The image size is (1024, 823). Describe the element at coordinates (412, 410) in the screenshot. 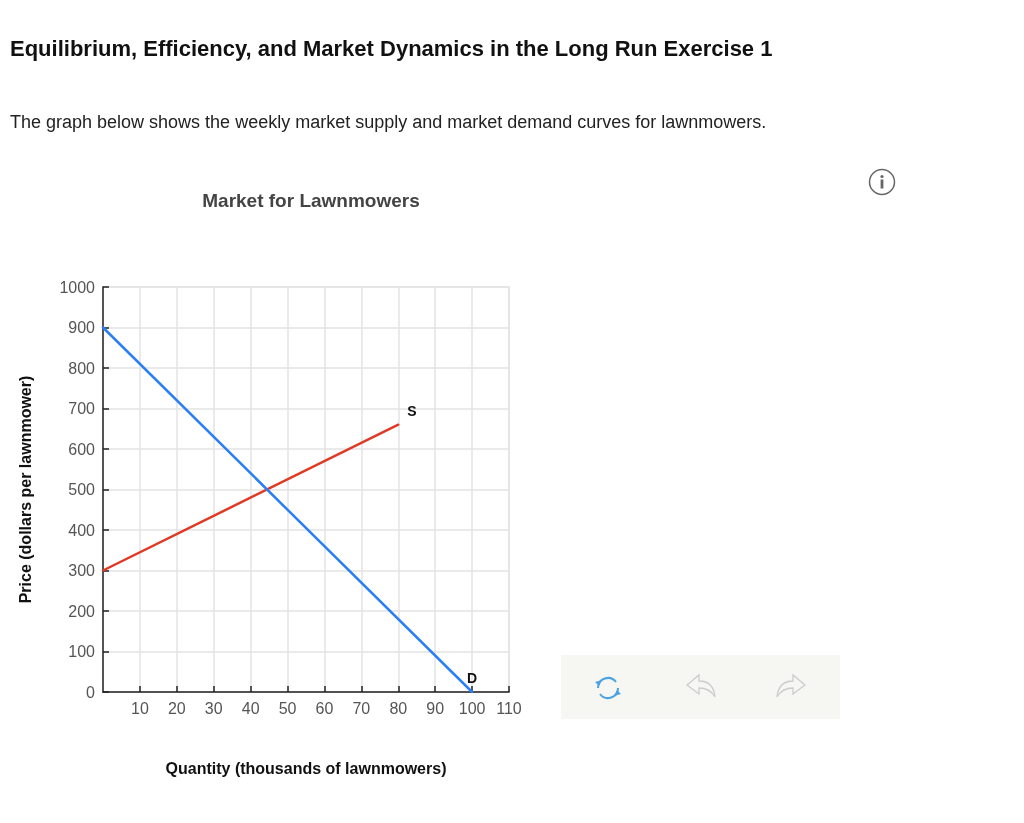

I see `series-label: S` at that location.